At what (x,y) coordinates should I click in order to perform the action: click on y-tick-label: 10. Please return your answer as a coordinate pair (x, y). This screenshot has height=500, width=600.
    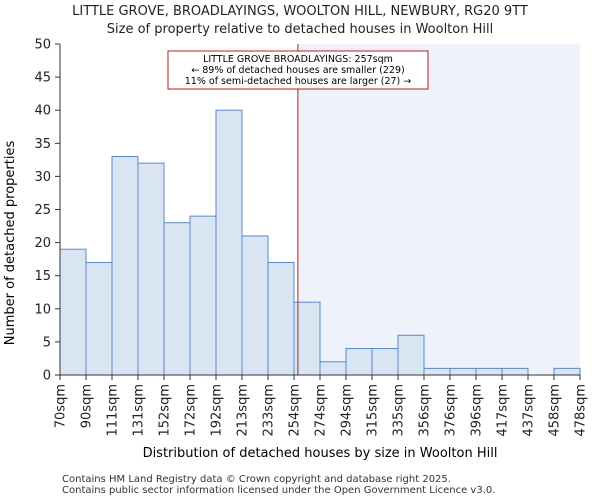
    Looking at the image, I should click on (42, 309).